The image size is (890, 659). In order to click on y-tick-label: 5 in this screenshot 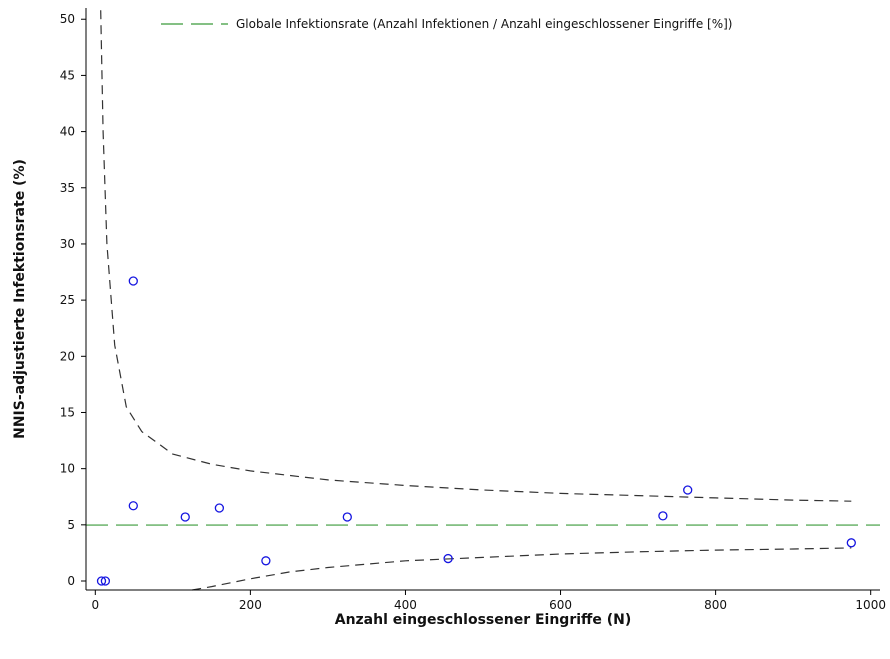, I will do `click(71, 525)`.